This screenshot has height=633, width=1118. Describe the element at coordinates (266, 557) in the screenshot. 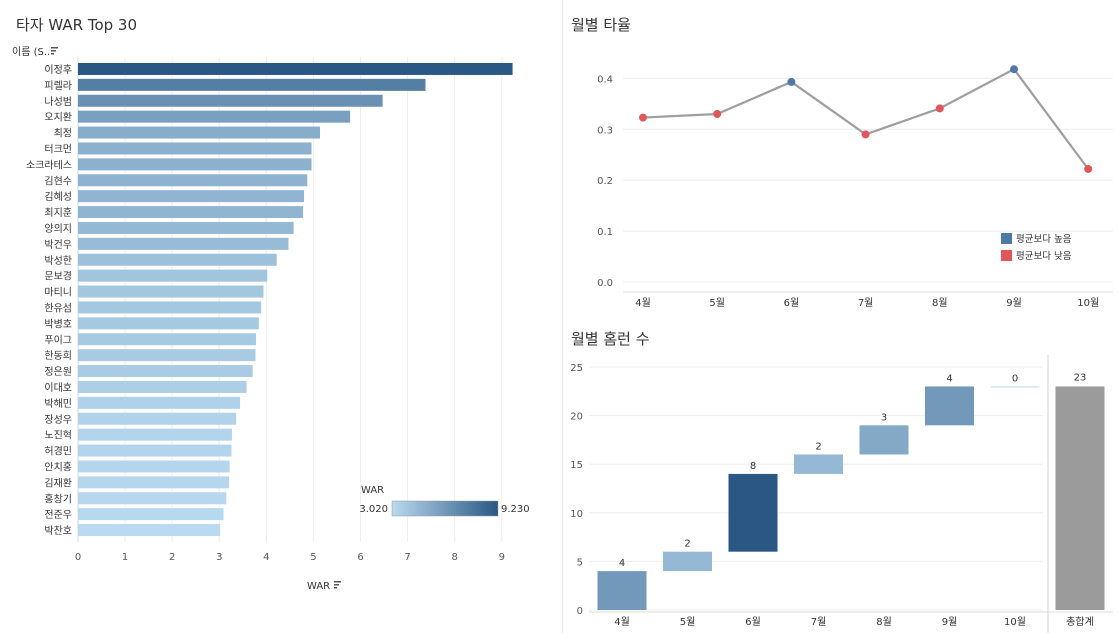

I see `x-tick-label: 4` at that location.